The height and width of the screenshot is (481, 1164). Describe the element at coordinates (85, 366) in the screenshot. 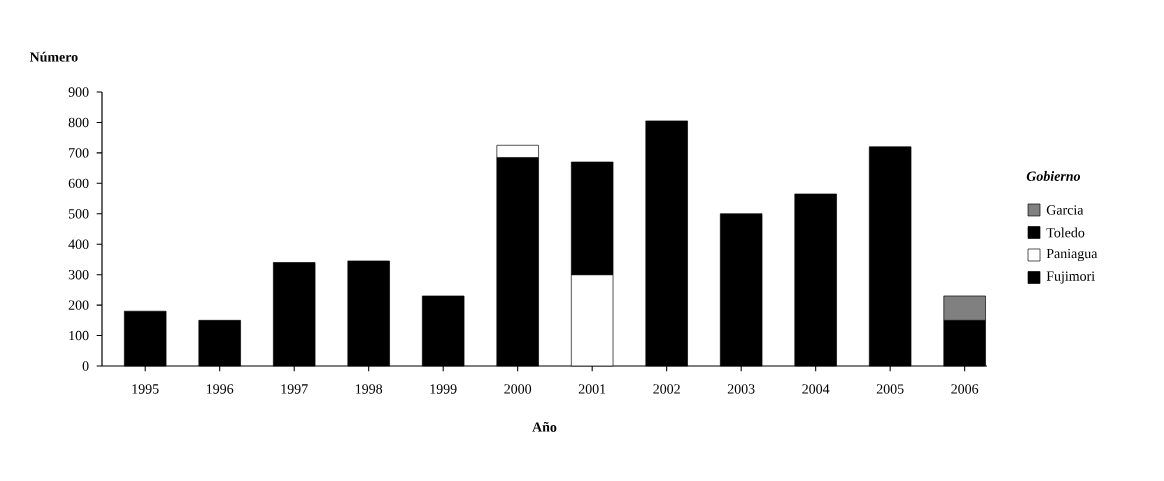

I see `y-tick-label: 0` at that location.